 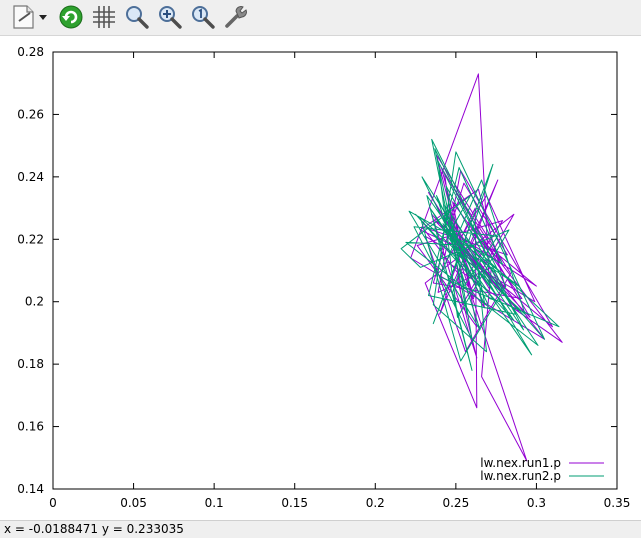 I want to click on x-tick-label: 0.25, so click(x=455, y=503).